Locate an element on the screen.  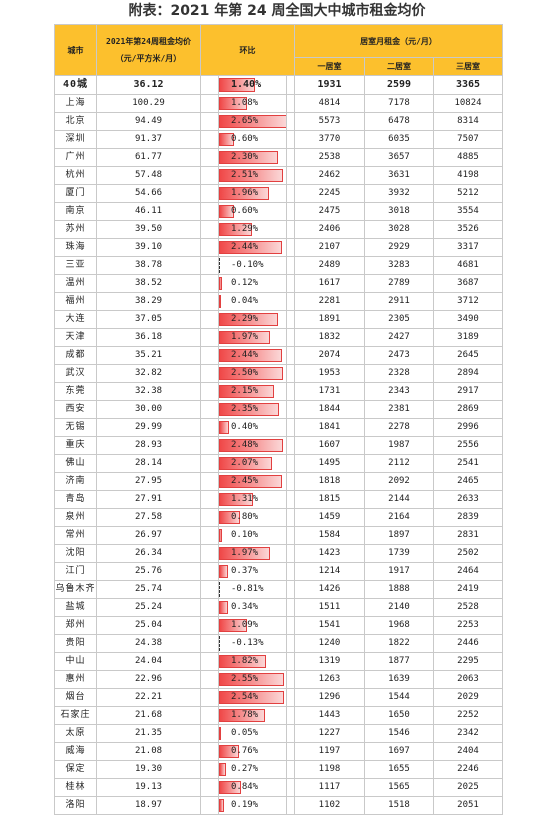
three-room-cell: 4885 is located at coordinates (468, 157).